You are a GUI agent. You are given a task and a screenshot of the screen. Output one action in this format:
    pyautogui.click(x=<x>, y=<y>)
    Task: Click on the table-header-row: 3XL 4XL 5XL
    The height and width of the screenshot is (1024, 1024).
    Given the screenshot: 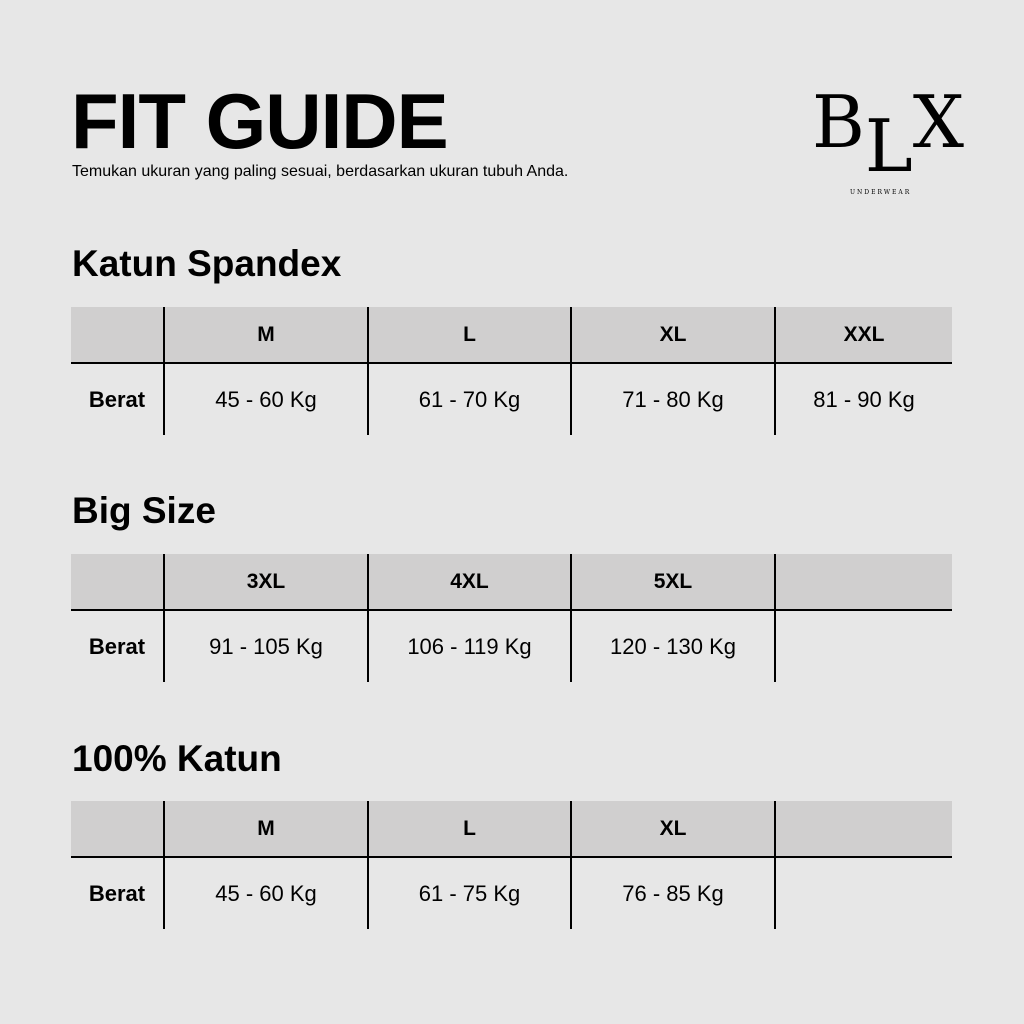 What is the action you would take?
    pyautogui.click(x=511, y=582)
    